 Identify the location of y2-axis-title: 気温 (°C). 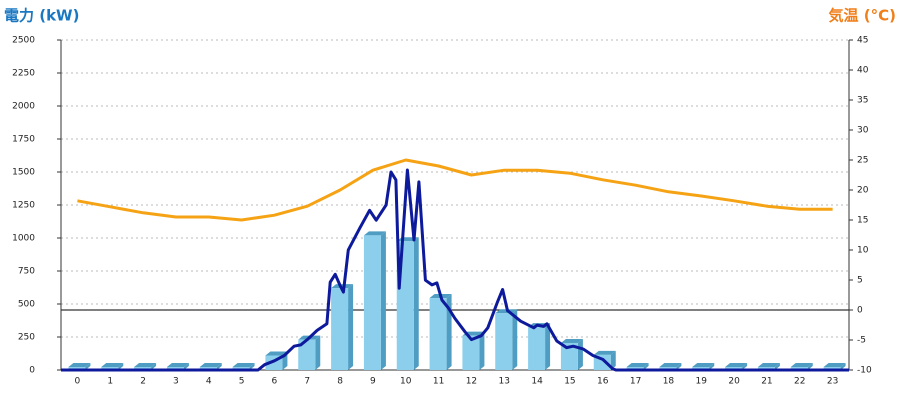
(862, 16).